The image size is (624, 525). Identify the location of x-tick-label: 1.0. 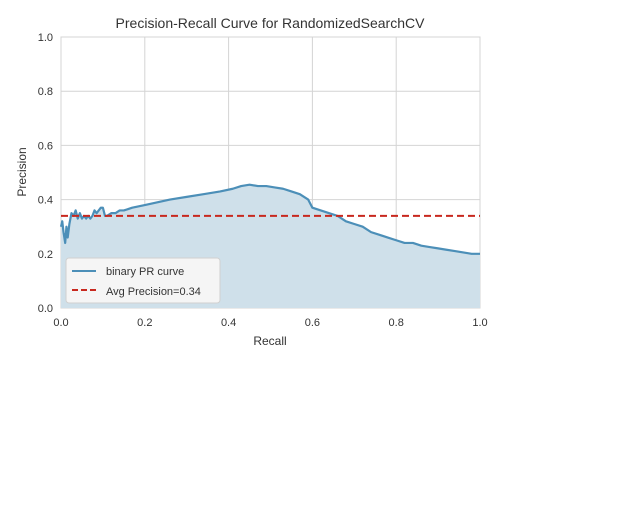
(479, 323).